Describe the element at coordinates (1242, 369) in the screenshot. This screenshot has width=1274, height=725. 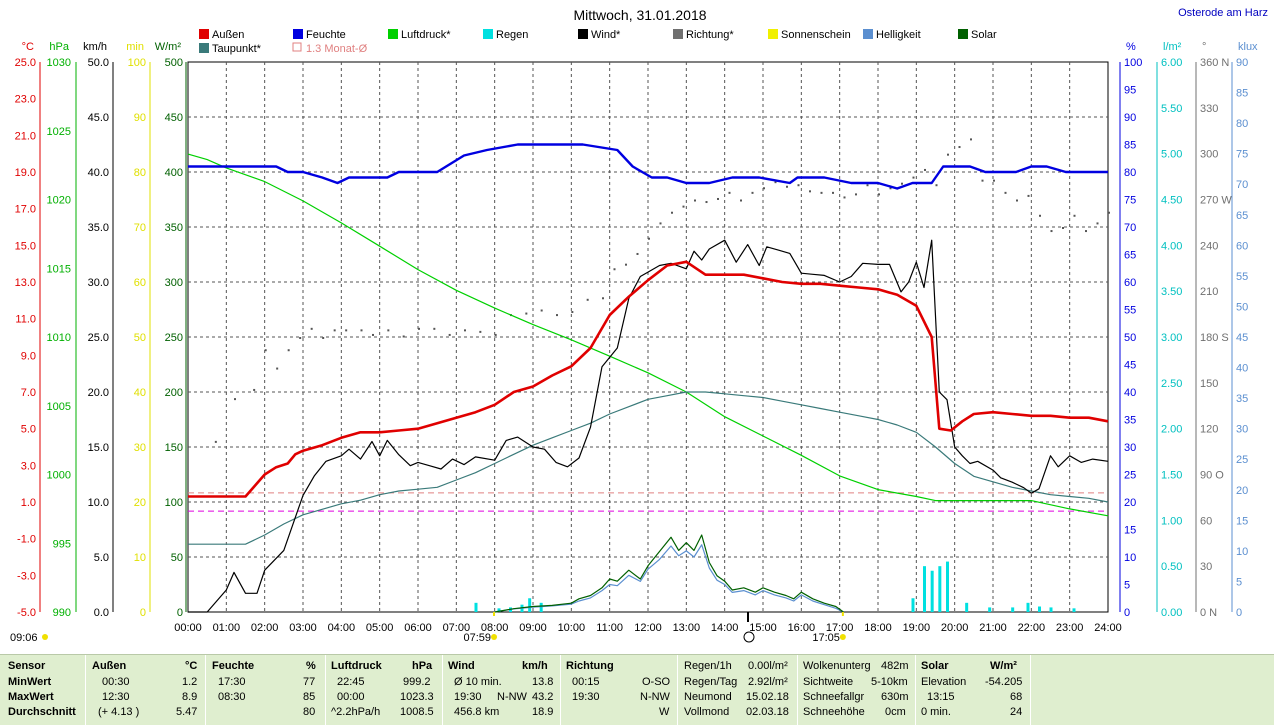
I see `axis-tick-right: 40` at that location.